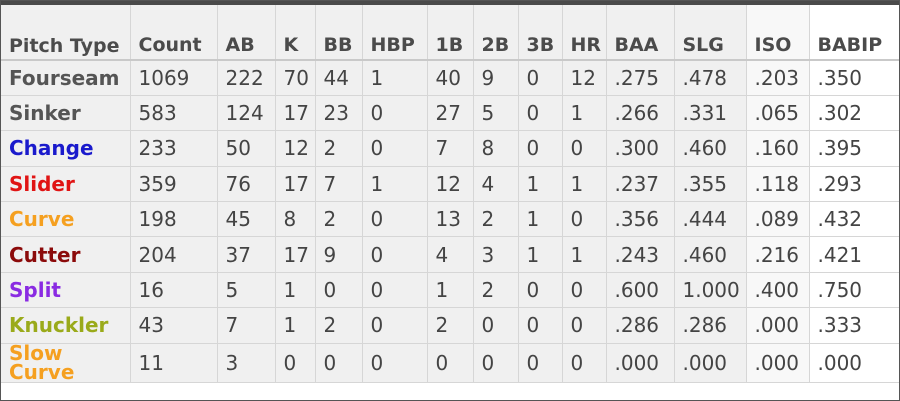  What do you see at coordinates (66, 33) in the screenshot?
I see `column-header: Pitch Type` at bounding box center [66, 33].